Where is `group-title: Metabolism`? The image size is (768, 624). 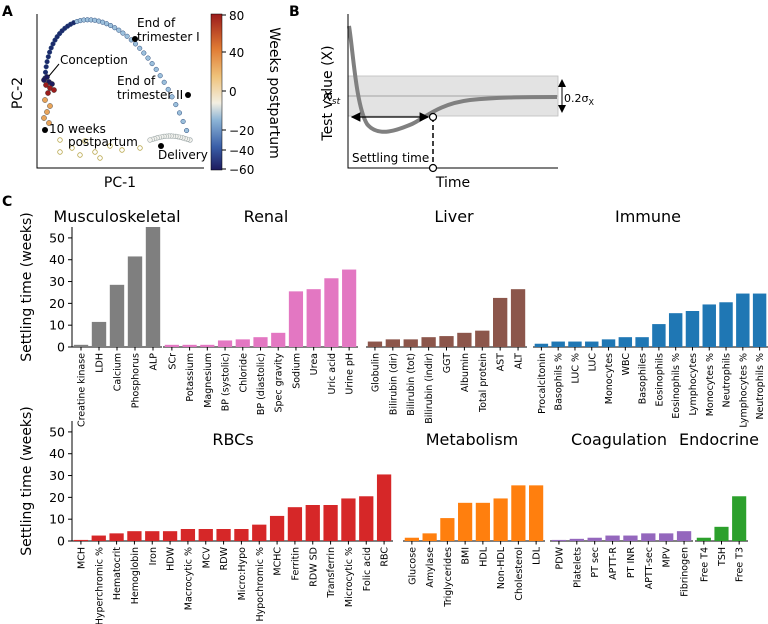
group-title: Metabolism is located at coordinates (472, 439).